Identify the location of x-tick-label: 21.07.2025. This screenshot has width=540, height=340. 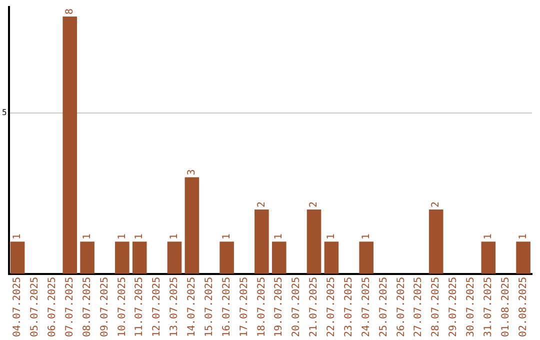
(314, 307).